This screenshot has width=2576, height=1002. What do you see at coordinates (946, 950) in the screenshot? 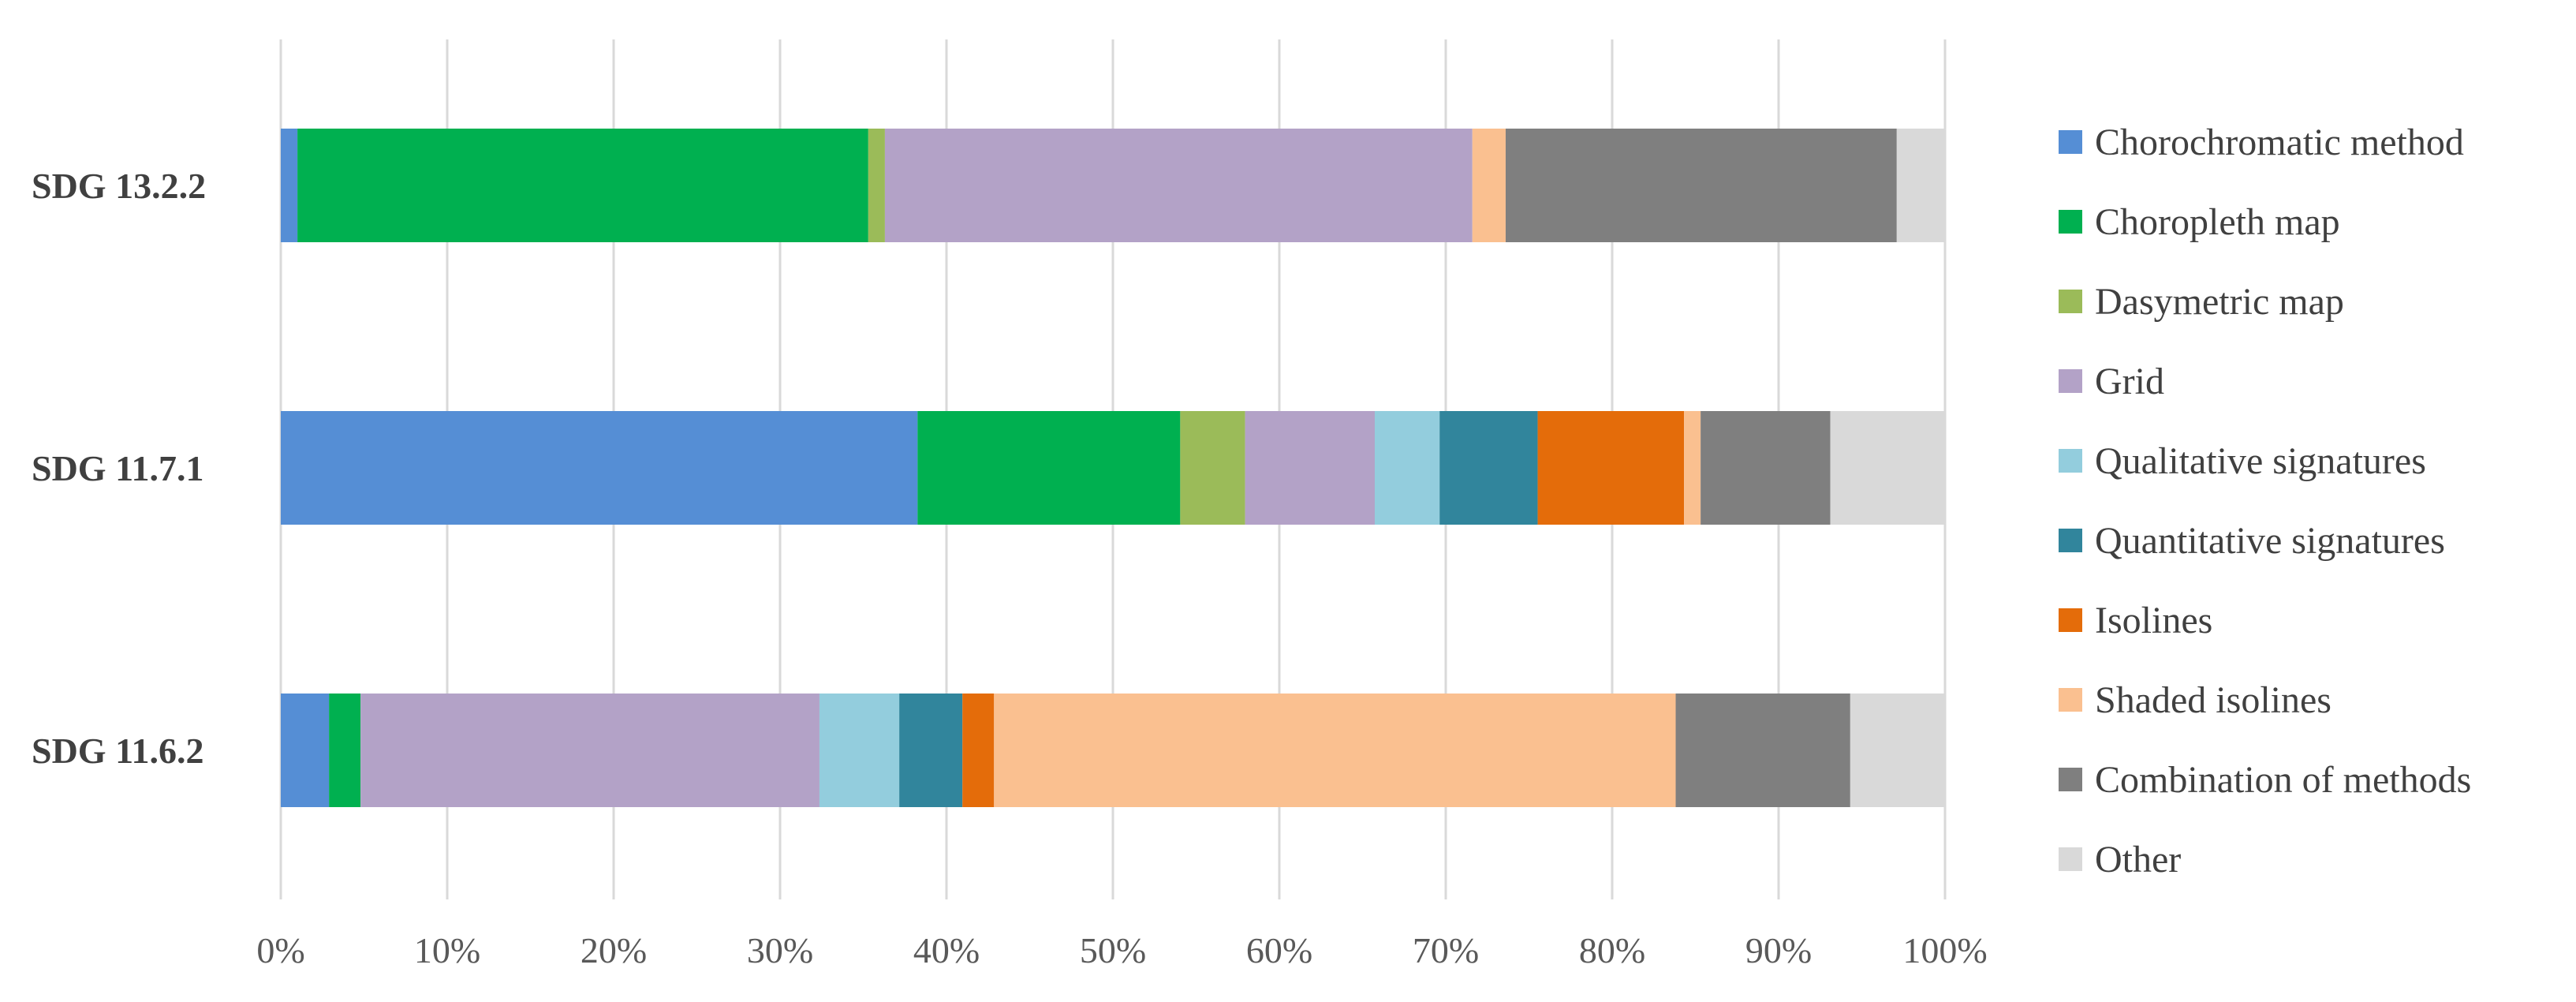
I see `x-tick-label: 40%` at bounding box center [946, 950].